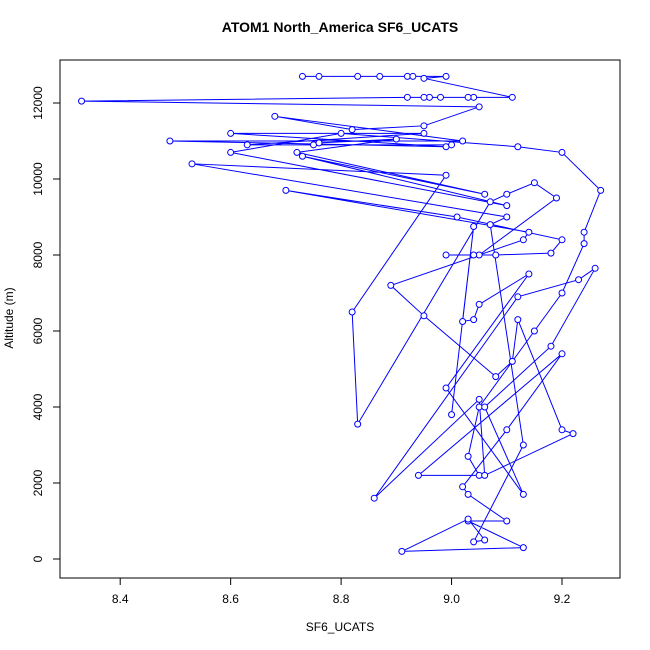 This screenshot has height=650, width=650. I want to click on chart-title: ATOM1 North_America SF6_UCATS, so click(340, 27).